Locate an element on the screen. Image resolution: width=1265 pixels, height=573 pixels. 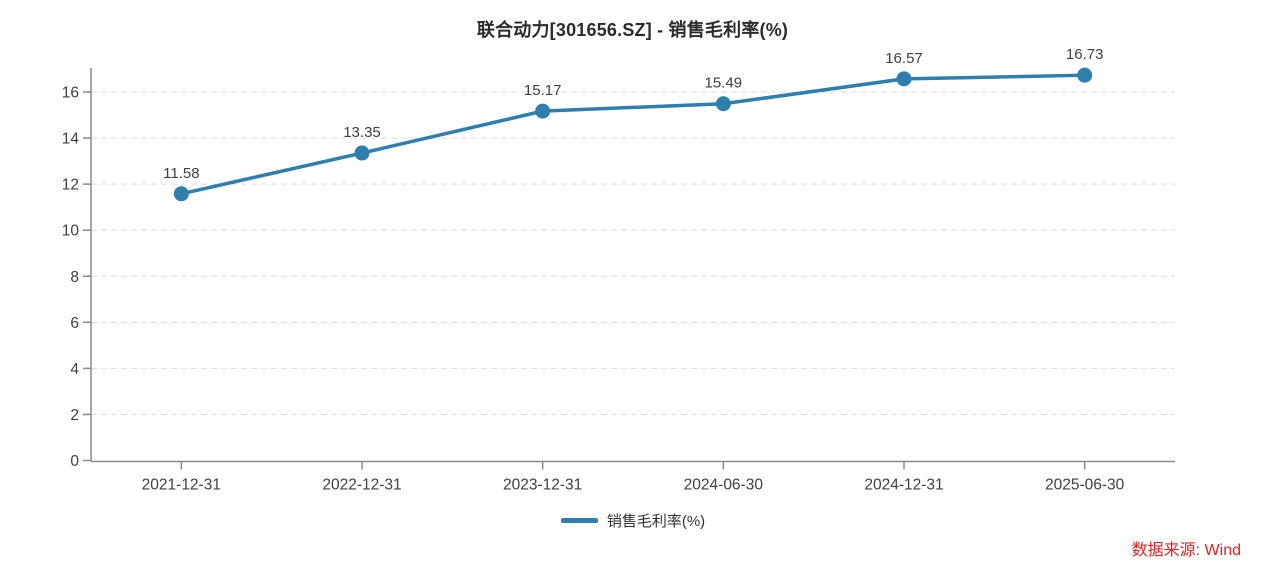
y-tick-label: 2 is located at coordinates (74, 415).